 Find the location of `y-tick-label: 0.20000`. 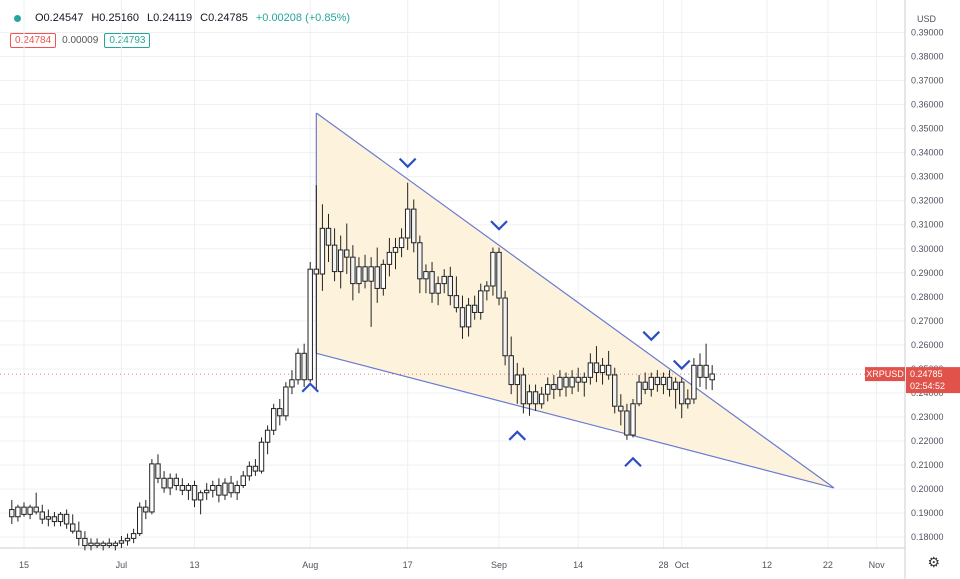

y-tick-label: 0.20000 is located at coordinates (927, 489).